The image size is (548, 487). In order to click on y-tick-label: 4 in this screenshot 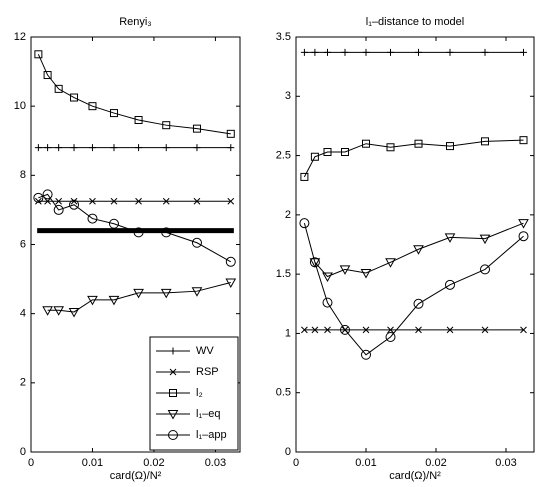, I will do `click(23, 314)`.